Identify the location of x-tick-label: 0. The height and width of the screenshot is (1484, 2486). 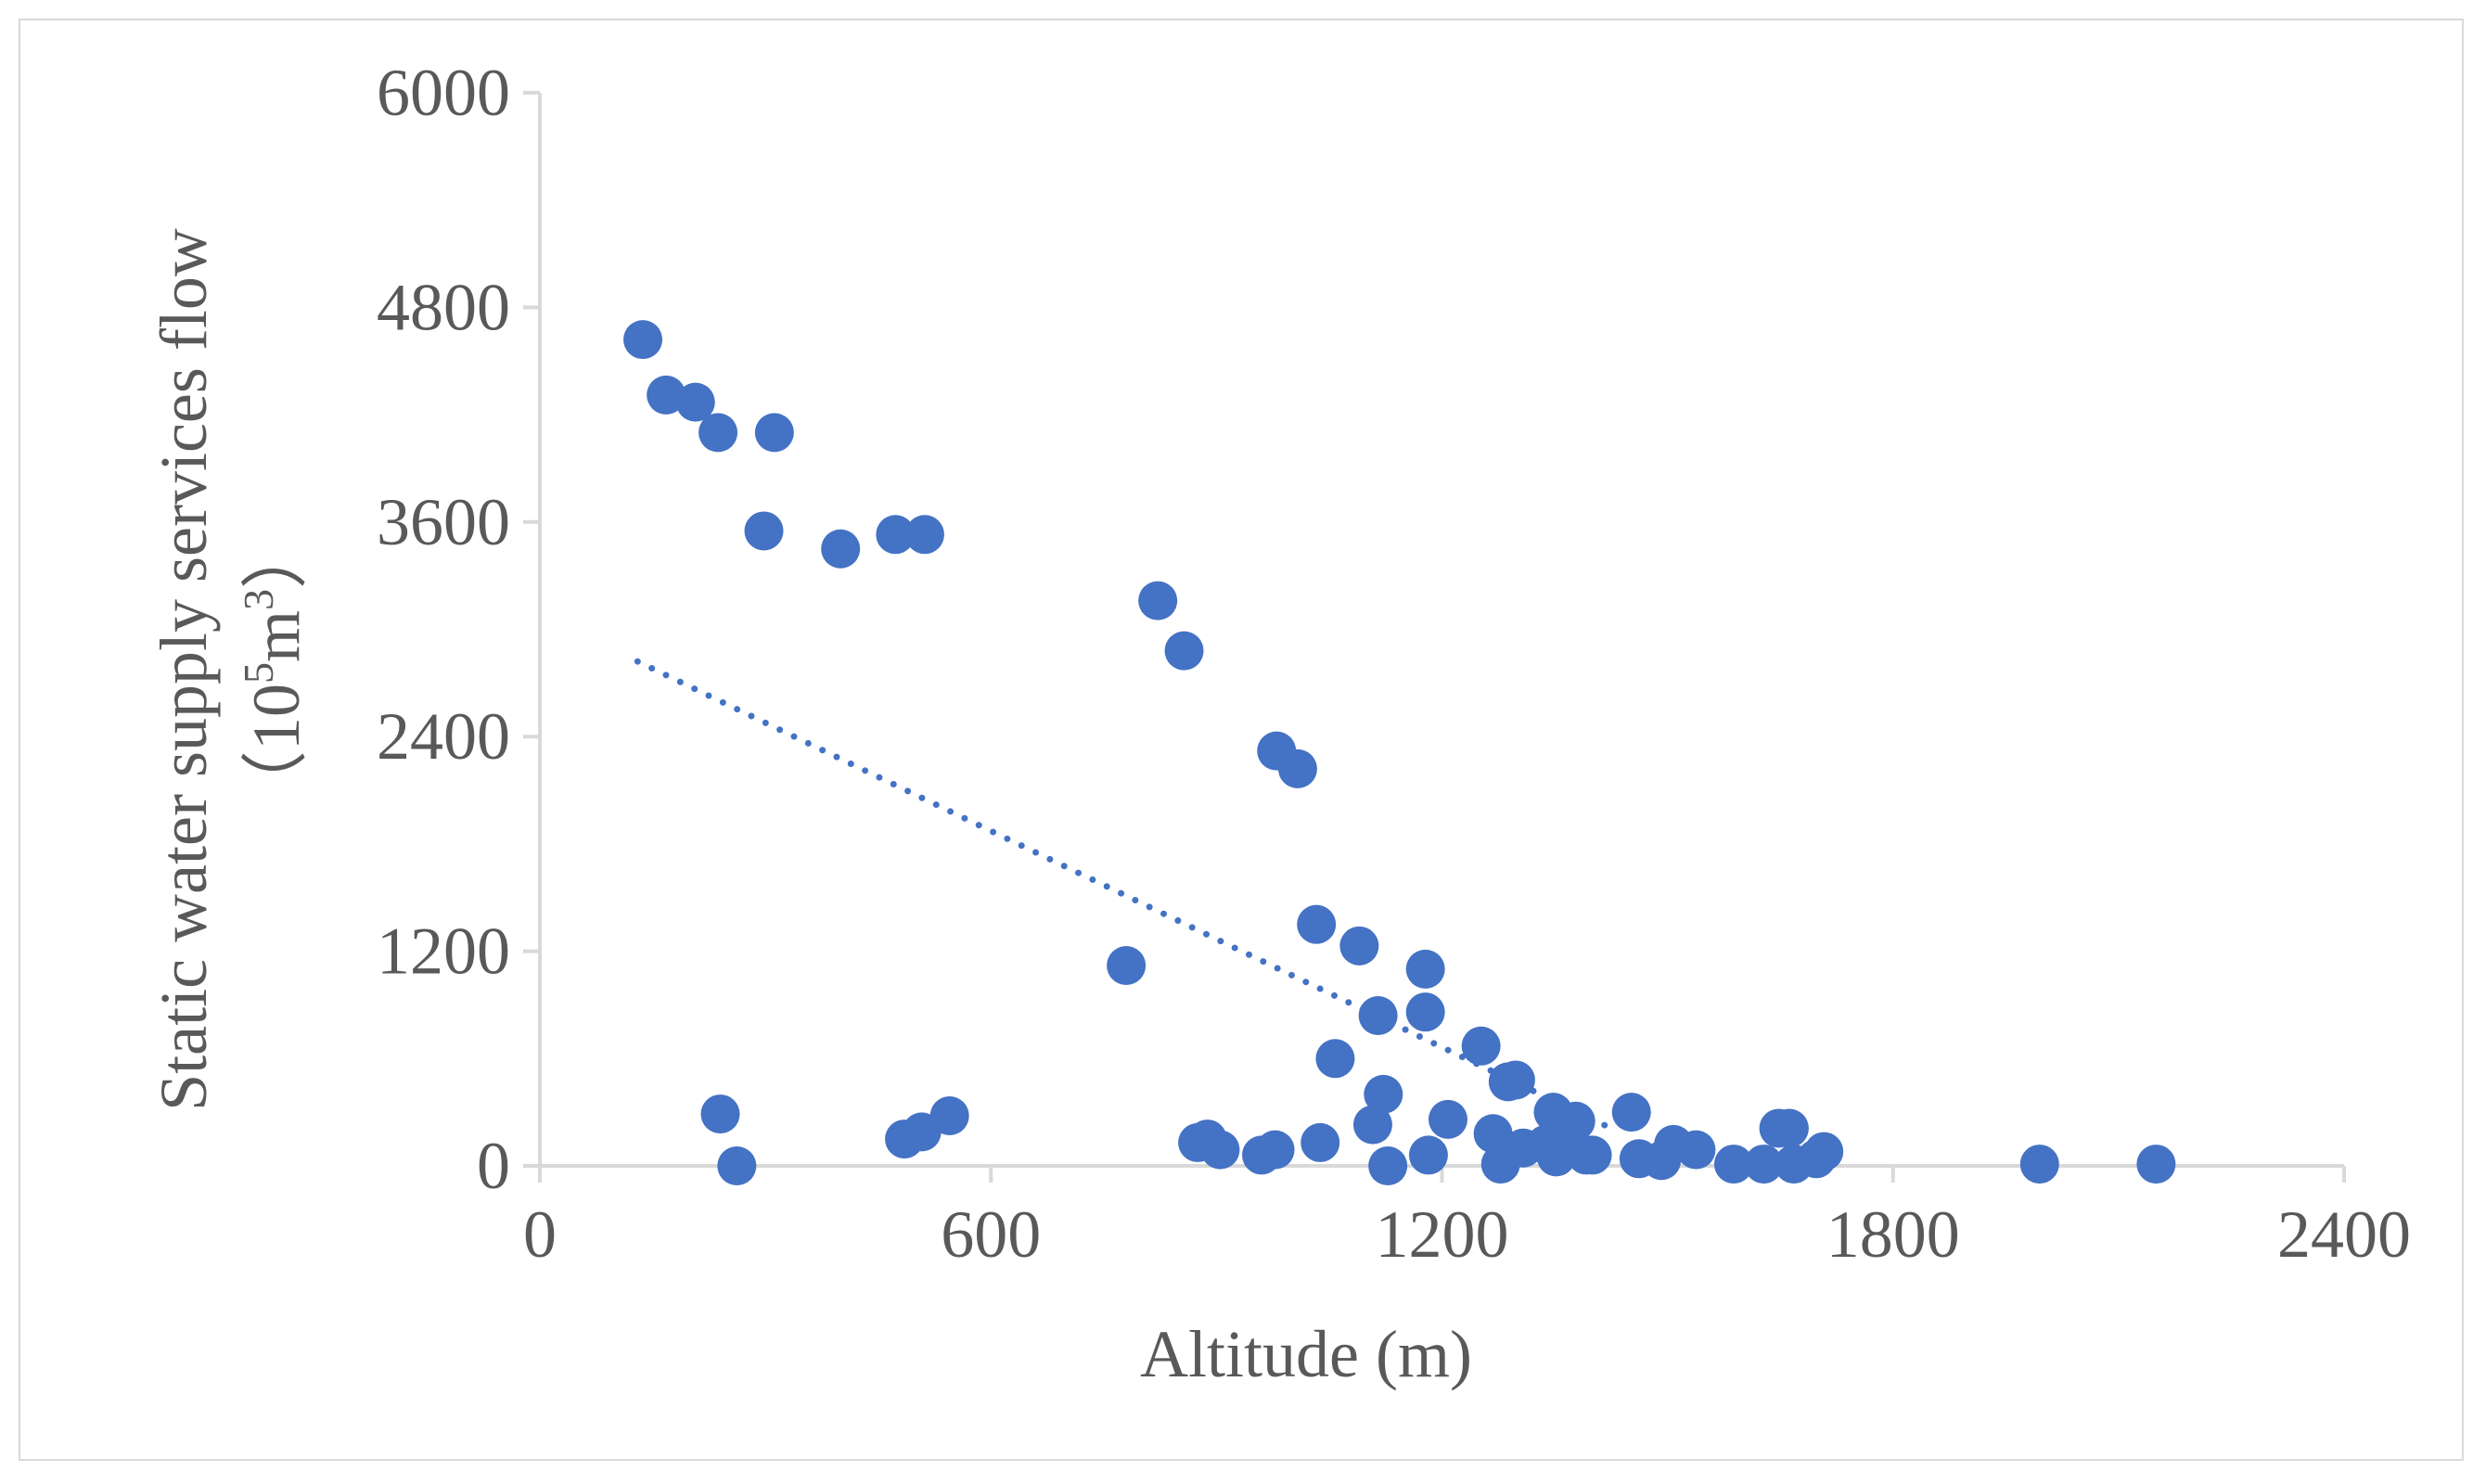
(540, 1234).